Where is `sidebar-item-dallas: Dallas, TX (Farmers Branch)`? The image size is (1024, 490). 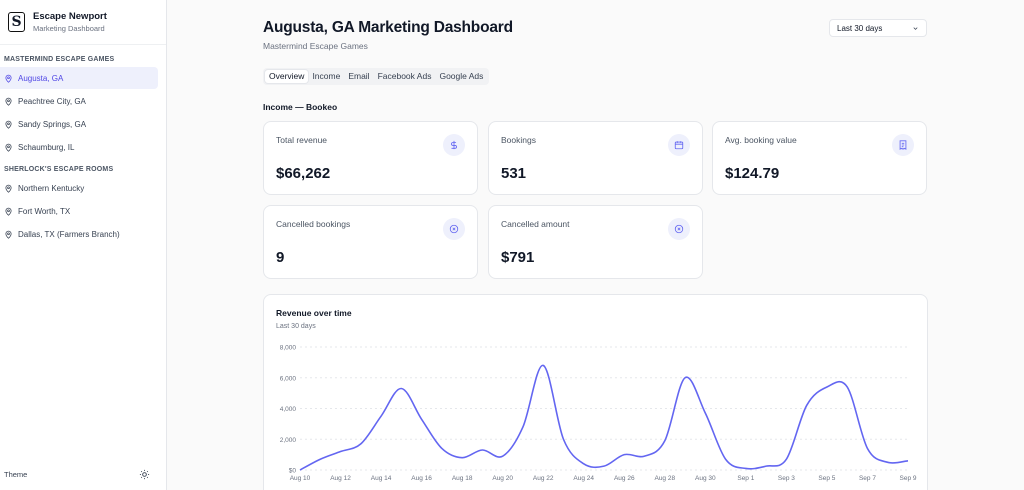 sidebar-item-dallas: Dallas, TX (Farmers Branch) is located at coordinates (79, 234).